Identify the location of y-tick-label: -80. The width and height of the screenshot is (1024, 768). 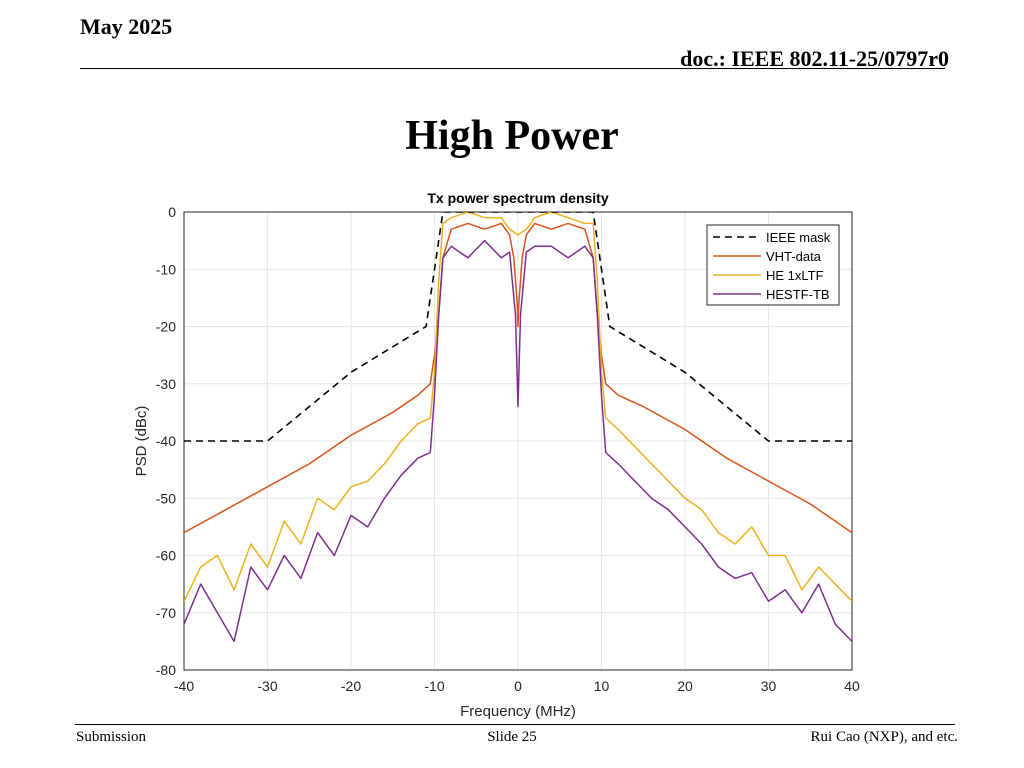
(166, 670).